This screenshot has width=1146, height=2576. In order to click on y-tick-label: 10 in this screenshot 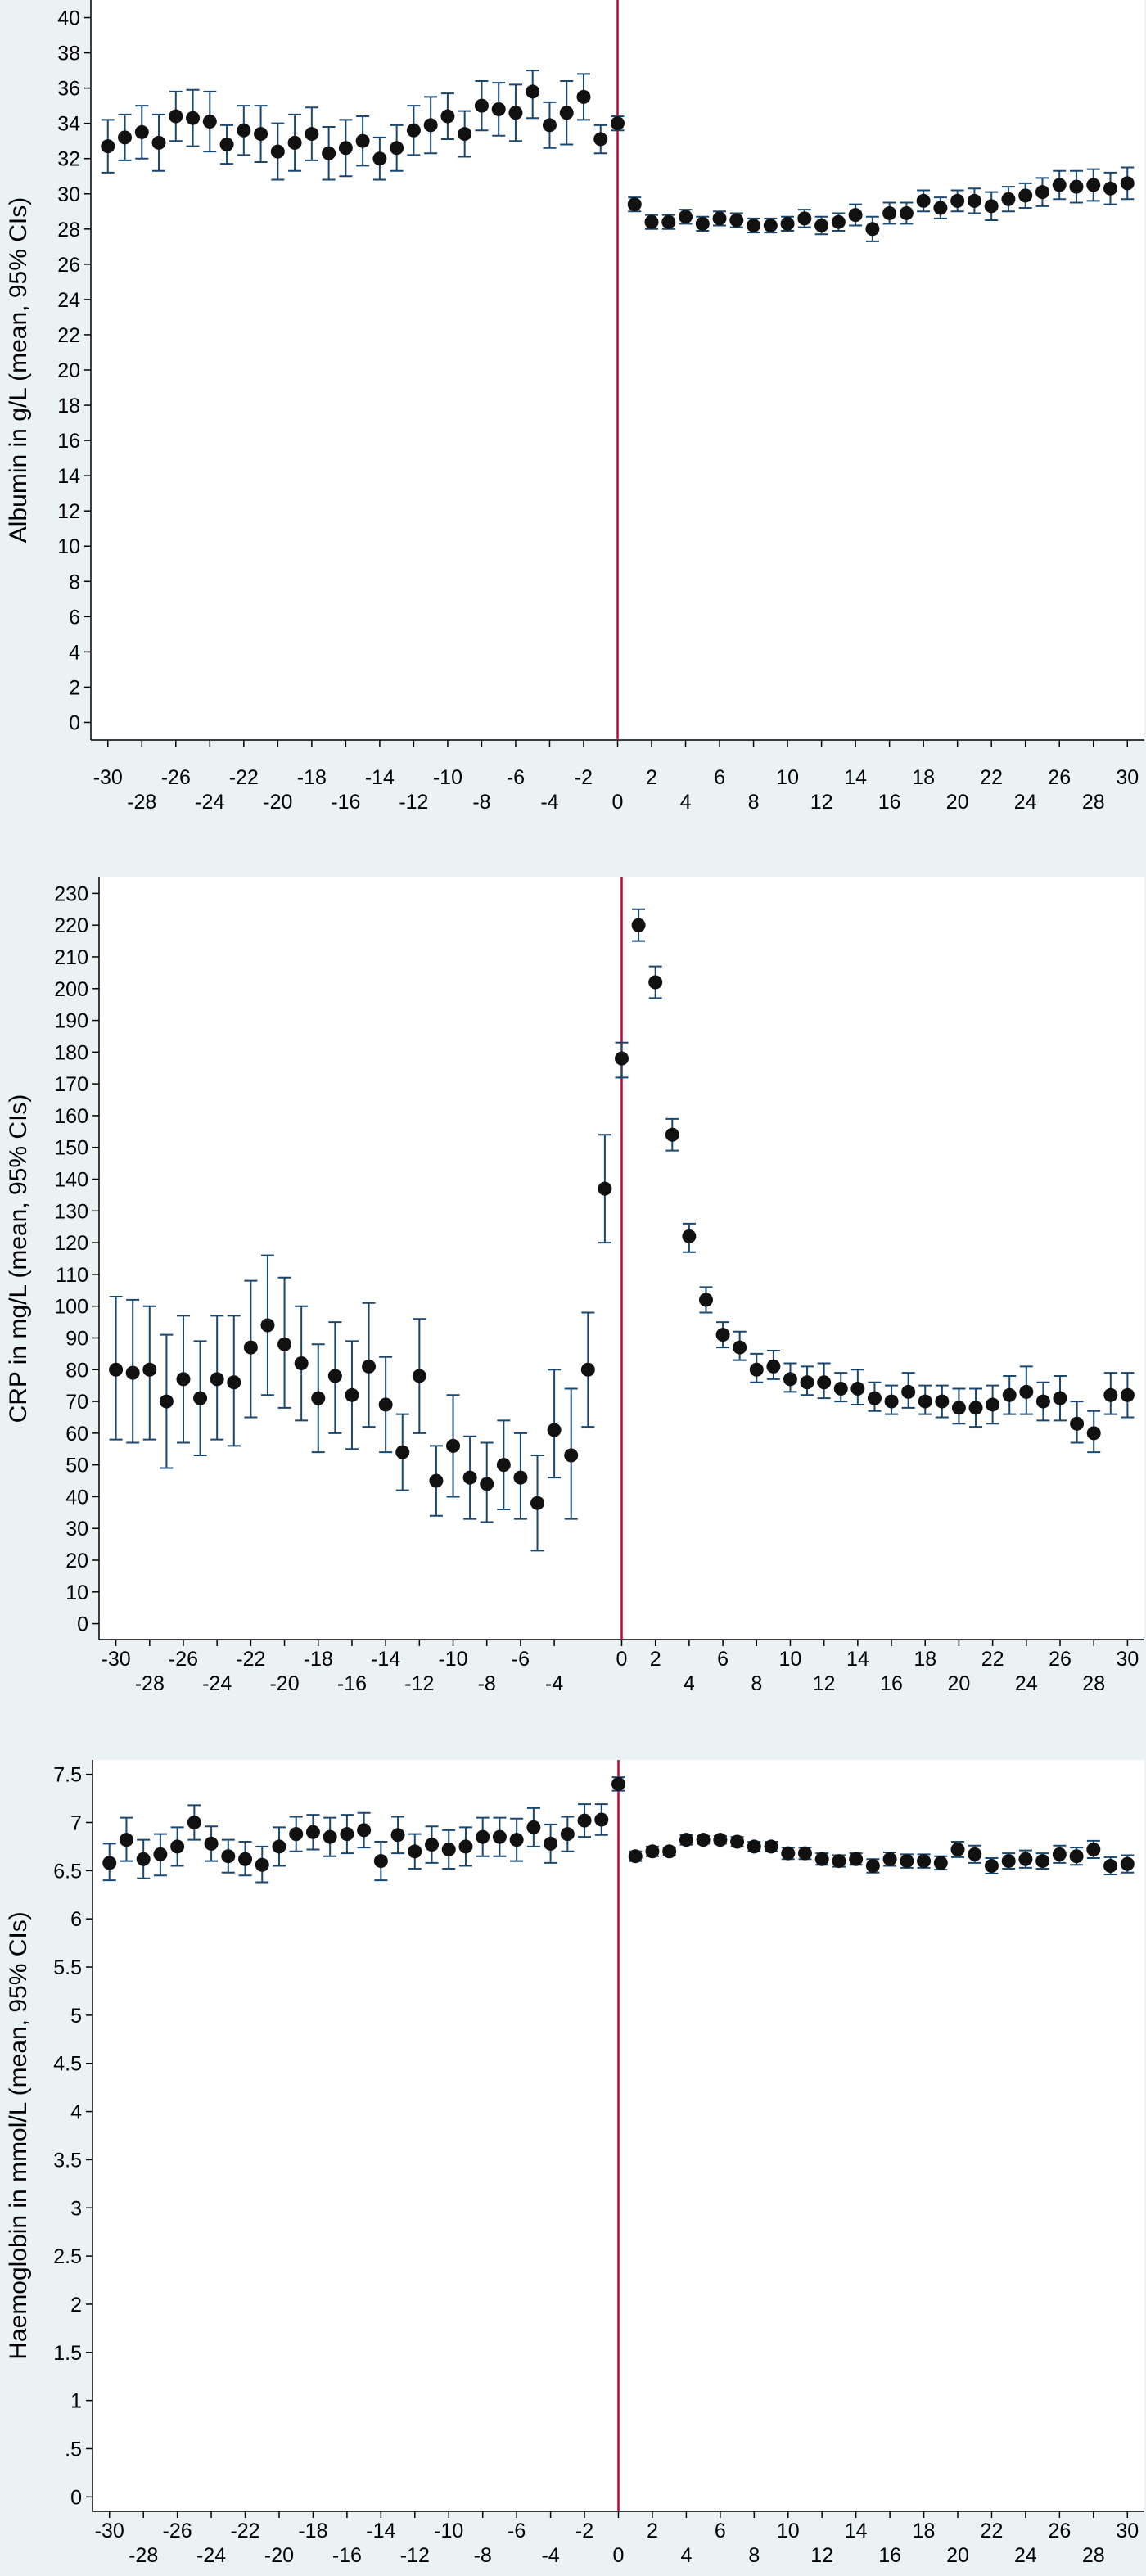, I will do `click(69, 546)`.